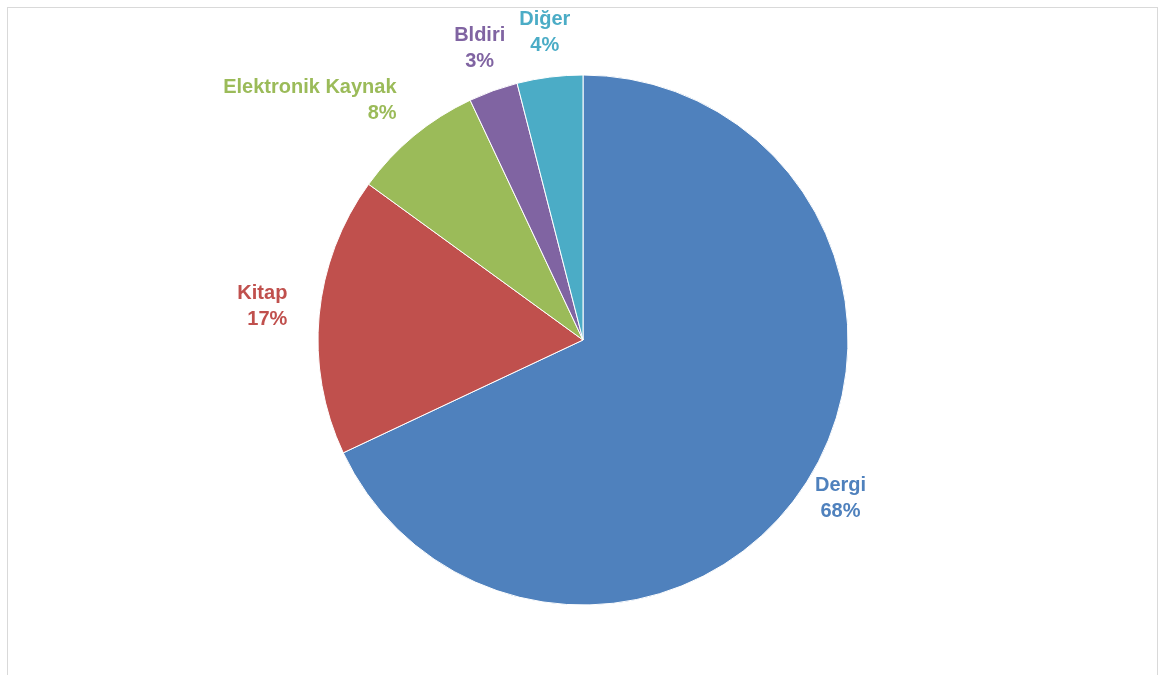  I want to click on data-label: 4%, so click(545, 44).